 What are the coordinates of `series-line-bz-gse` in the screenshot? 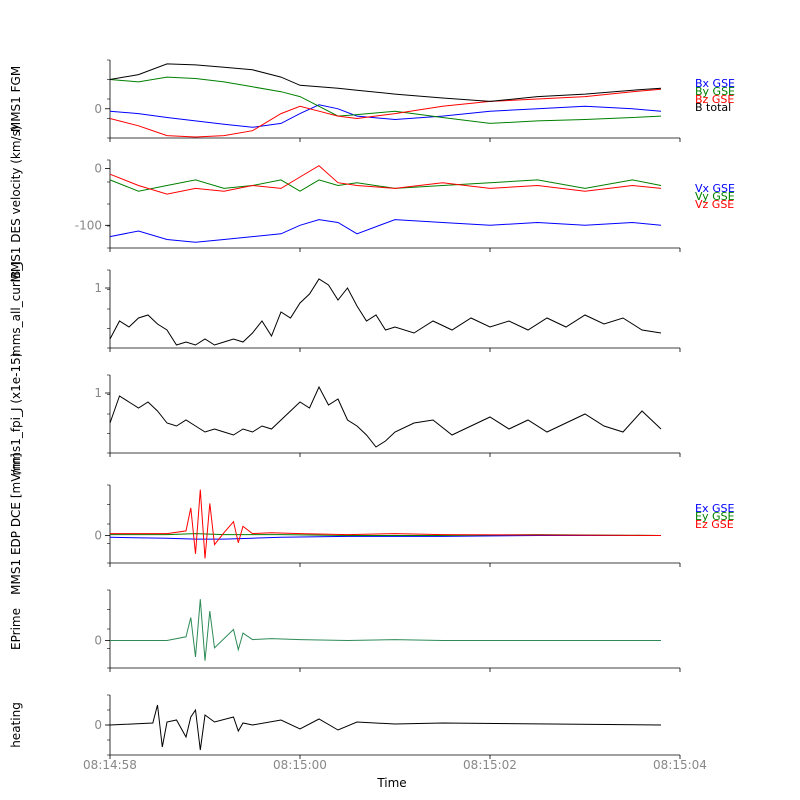 It's located at (385, 113).